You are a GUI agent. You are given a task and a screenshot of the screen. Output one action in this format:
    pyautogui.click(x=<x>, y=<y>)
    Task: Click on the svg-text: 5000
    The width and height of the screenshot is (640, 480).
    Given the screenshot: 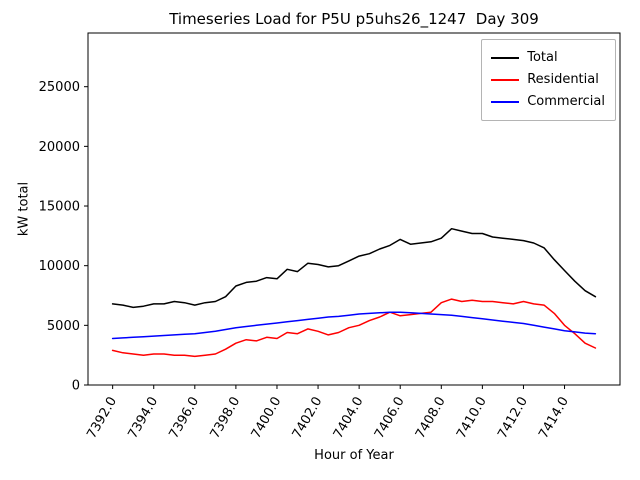 What is the action you would take?
    pyautogui.click(x=63, y=326)
    